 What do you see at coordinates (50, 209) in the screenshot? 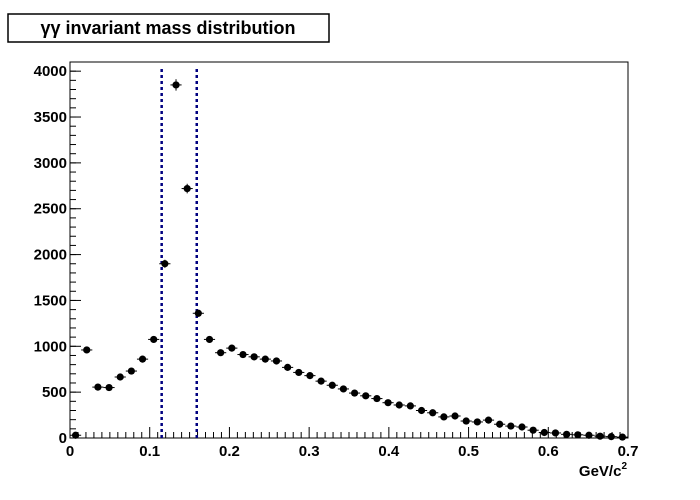
I see `y-tick-label: 2500` at bounding box center [50, 209].